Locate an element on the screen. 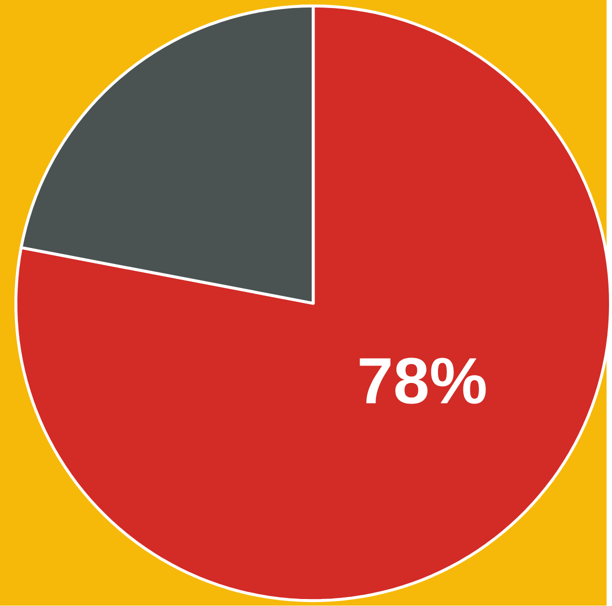 Image resolution: width=612 pixels, height=606 pixels. data-label: 78% is located at coordinates (423, 381).